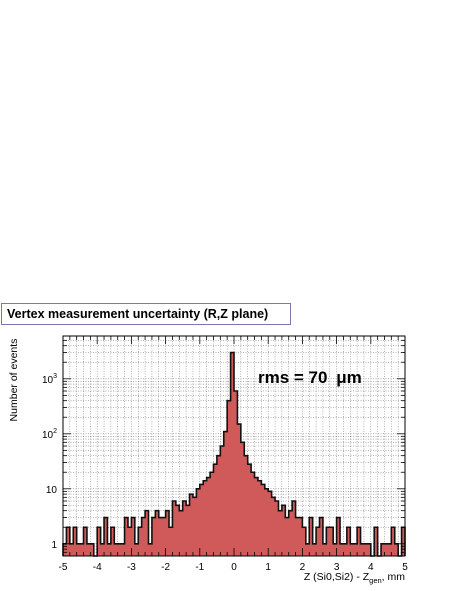 Image resolution: width=457 pixels, height=591 pixels. I want to click on y-tick-label: 10², so click(49, 434).